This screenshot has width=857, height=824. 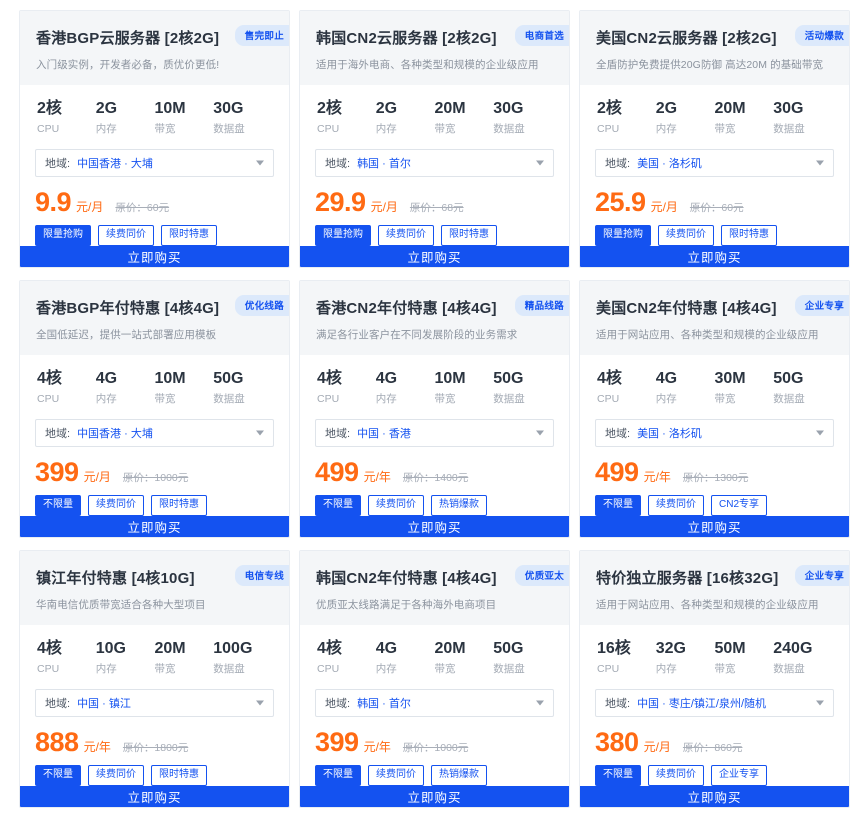 I want to click on region-select: 地域: 中国 · 枣庄/镇江/泉州/随机, so click(x=714, y=703).